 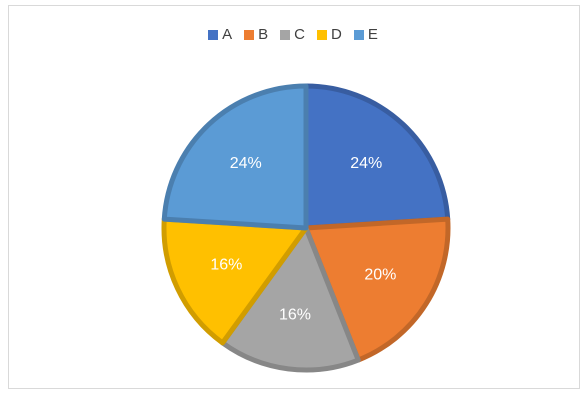 I want to click on legend-swatch-c, so click(x=285, y=34).